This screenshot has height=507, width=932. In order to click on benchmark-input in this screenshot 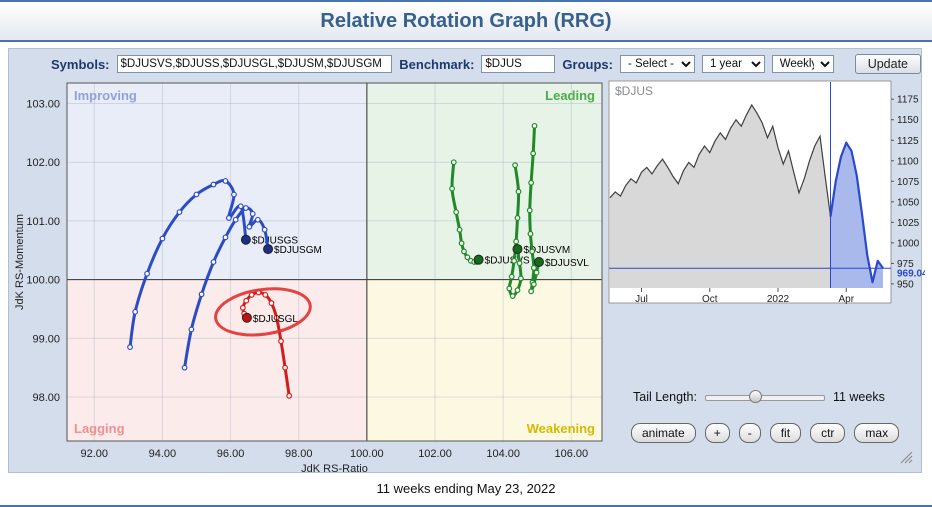, I will do `click(518, 64)`.